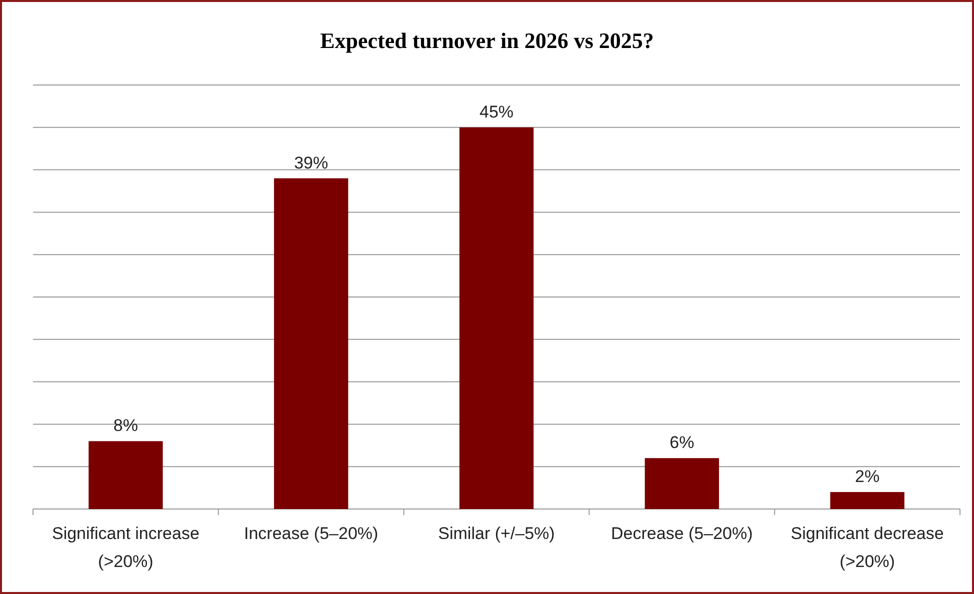  Describe the element at coordinates (311, 162) in the screenshot. I see `data-label: 39%` at that location.